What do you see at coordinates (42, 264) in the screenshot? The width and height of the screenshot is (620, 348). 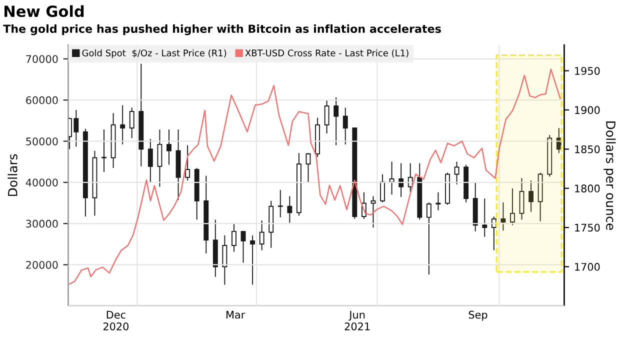 I see `y-tick-label: 20000` at bounding box center [42, 264].